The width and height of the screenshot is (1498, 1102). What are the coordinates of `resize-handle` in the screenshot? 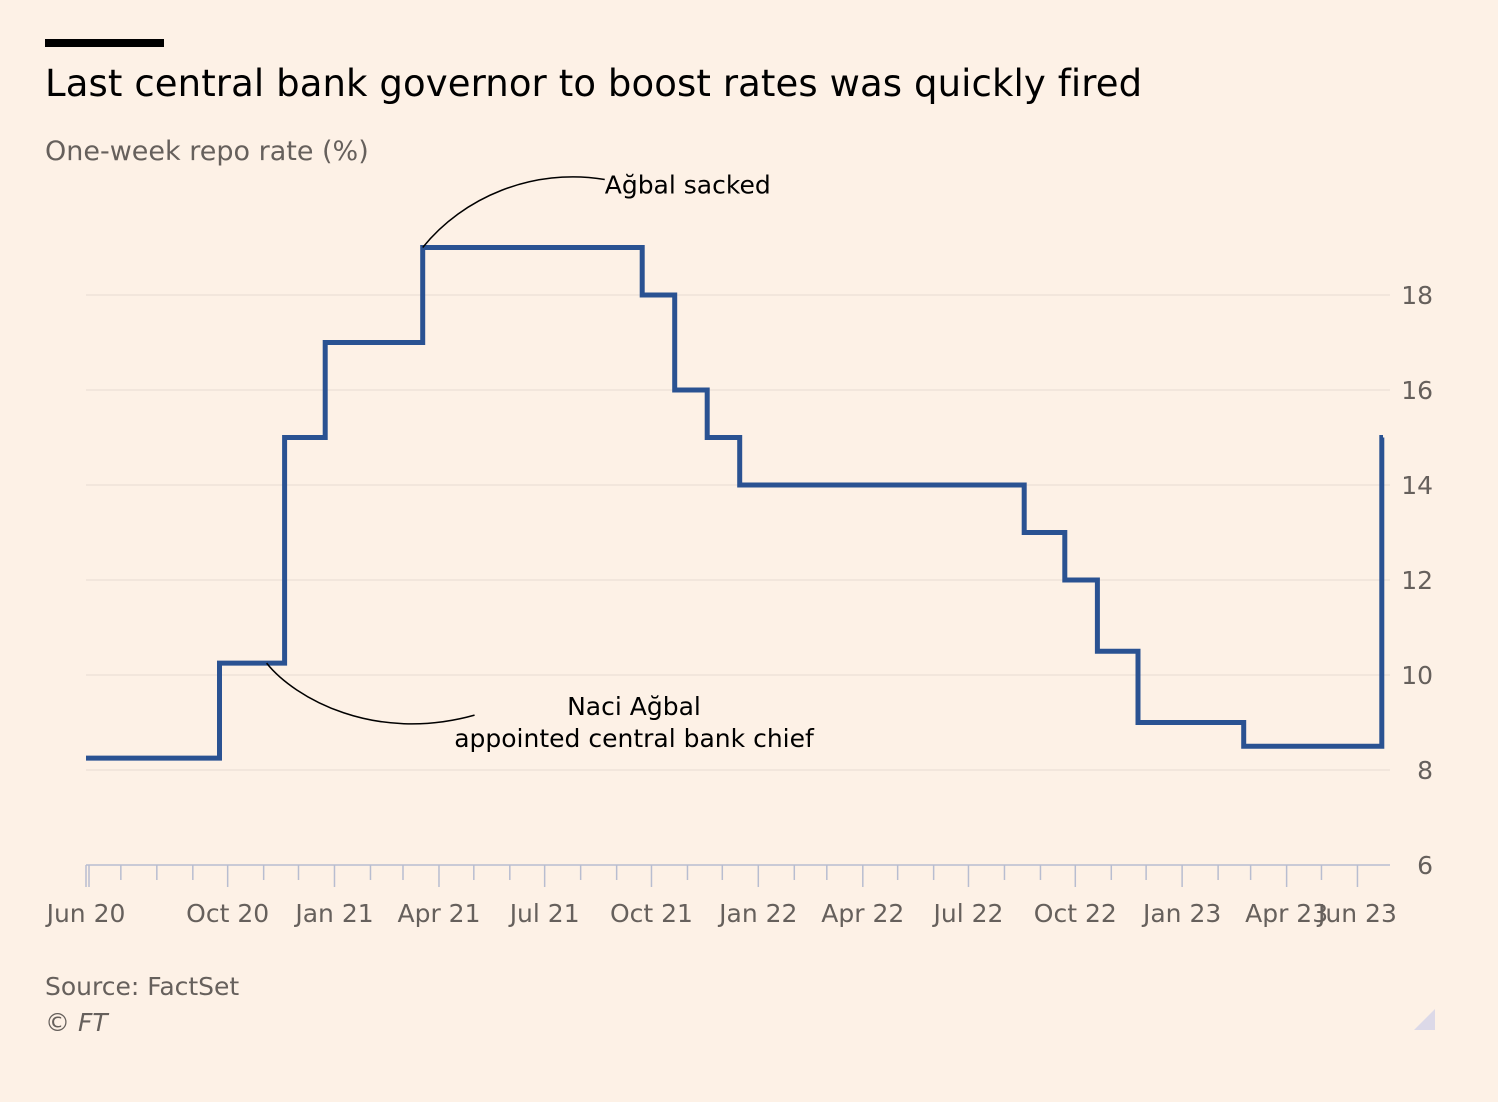 It's located at (1424, 1019).